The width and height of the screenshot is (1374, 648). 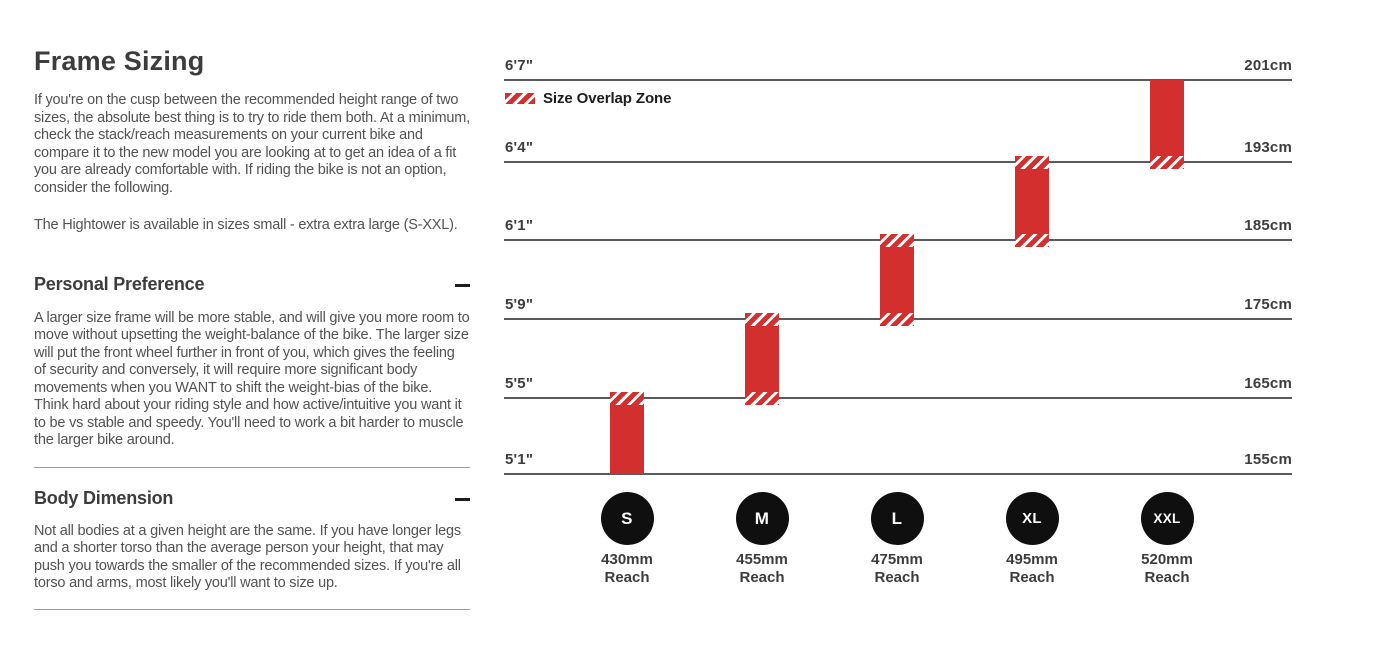 I want to click on height-ft-label: 5'5", so click(x=519, y=383).